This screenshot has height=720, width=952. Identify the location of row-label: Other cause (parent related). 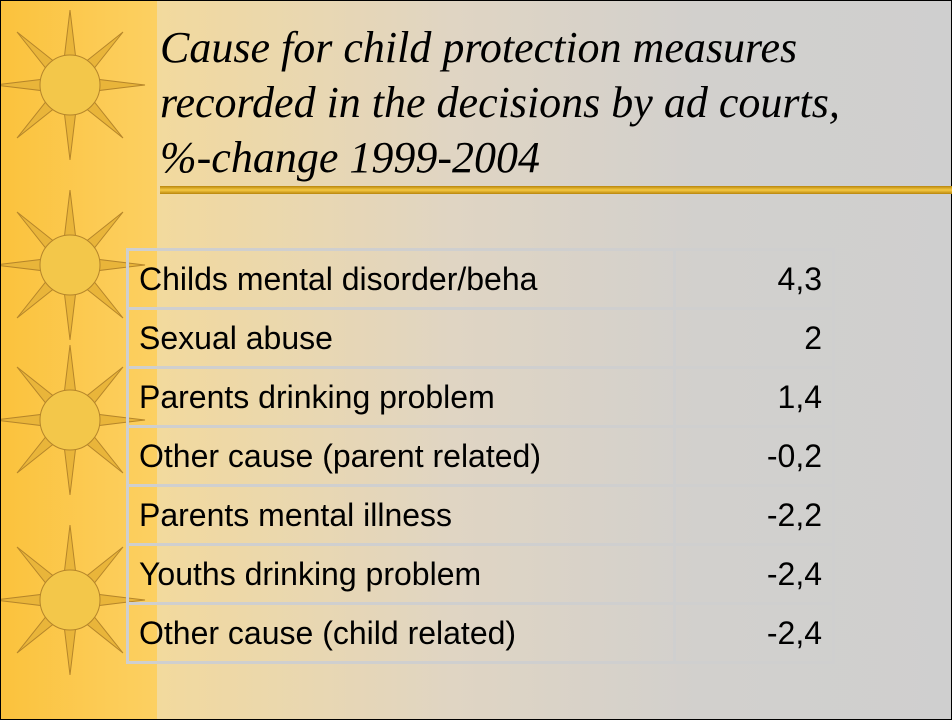
(401, 456).